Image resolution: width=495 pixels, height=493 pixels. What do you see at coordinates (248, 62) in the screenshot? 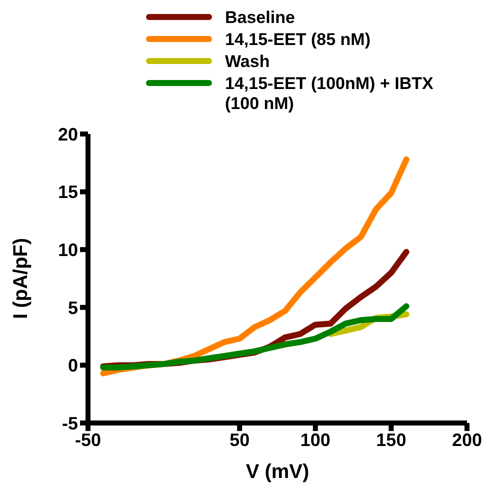
I see `legend-label: Wash` at bounding box center [248, 62].